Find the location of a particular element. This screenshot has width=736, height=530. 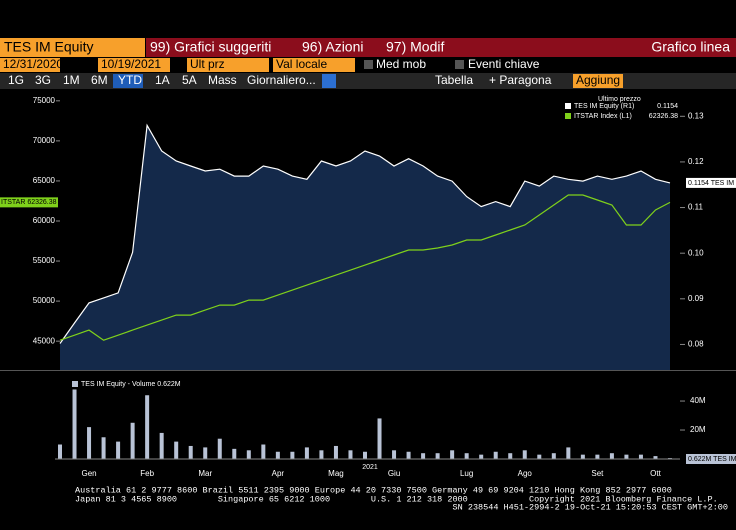

y-tick-label: 45000 is located at coordinates (44, 340).